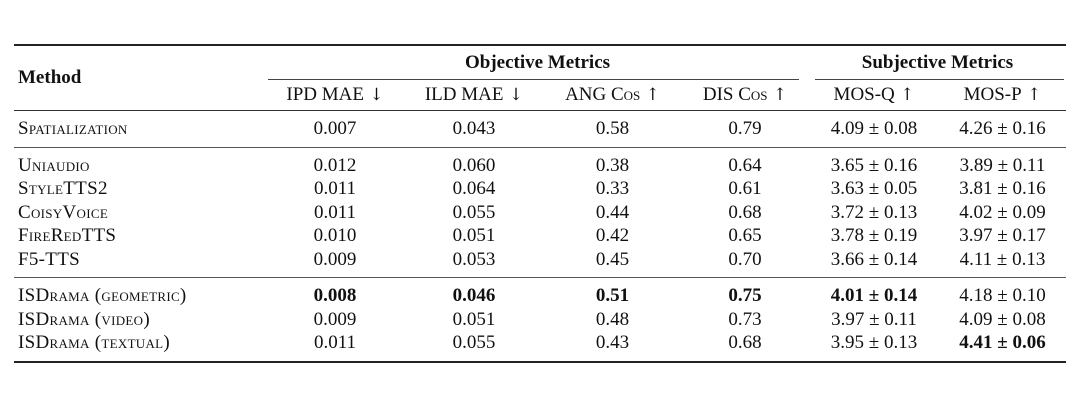 The image size is (1080, 407). I want to click on metric-value: 0.42, so click(612, 235).